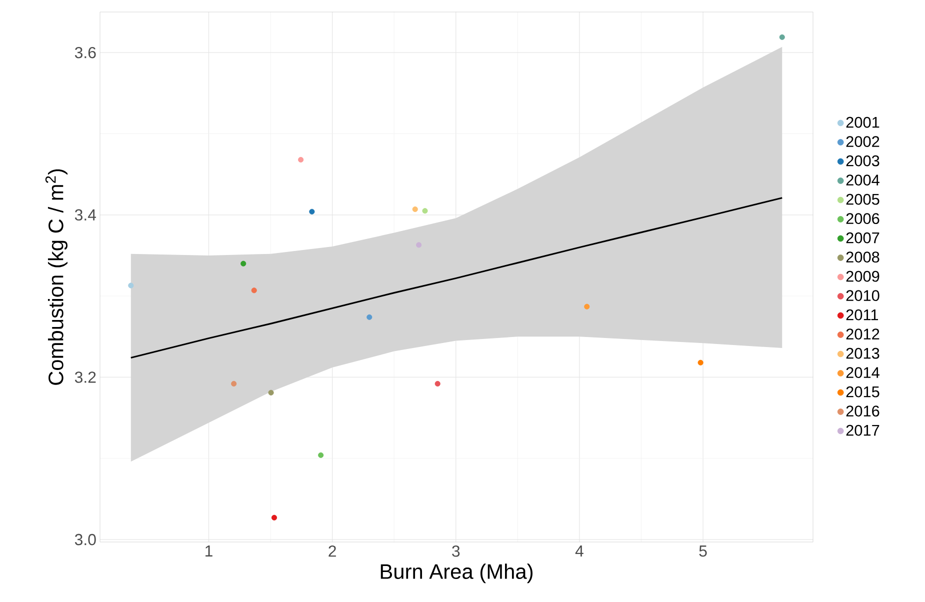  I want to click on y-tick-label: 3.2, so click(85, 377).